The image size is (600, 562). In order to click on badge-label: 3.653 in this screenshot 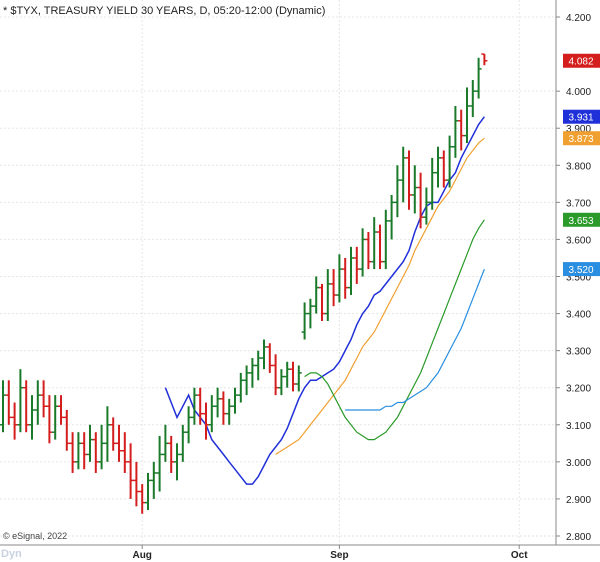, I will do `click(580, 221)`.